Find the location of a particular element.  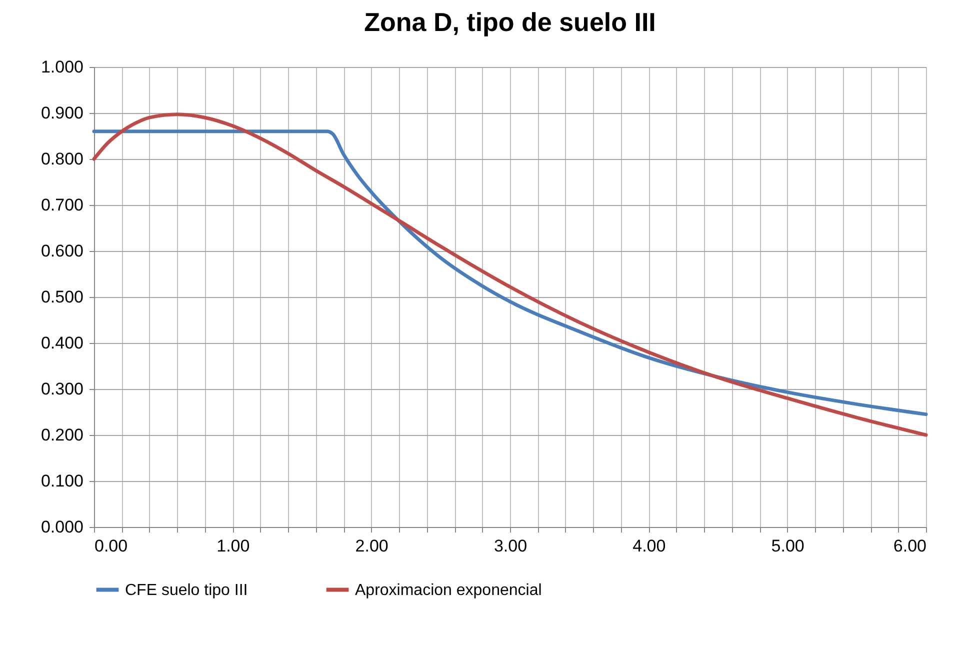

y-tick-label: 0.300 is located at coordinates (62, 389).